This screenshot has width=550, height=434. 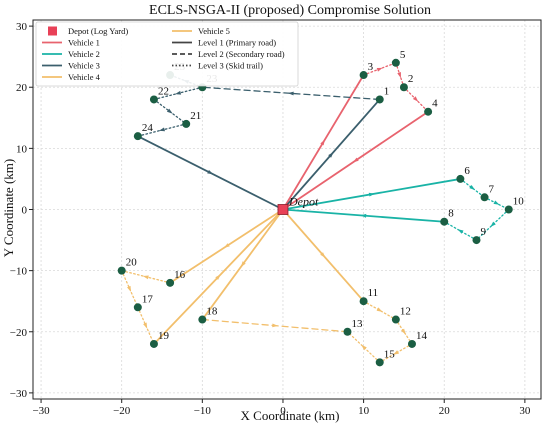 I want to click on node-label-13: 13, so click(x=357, y=324).